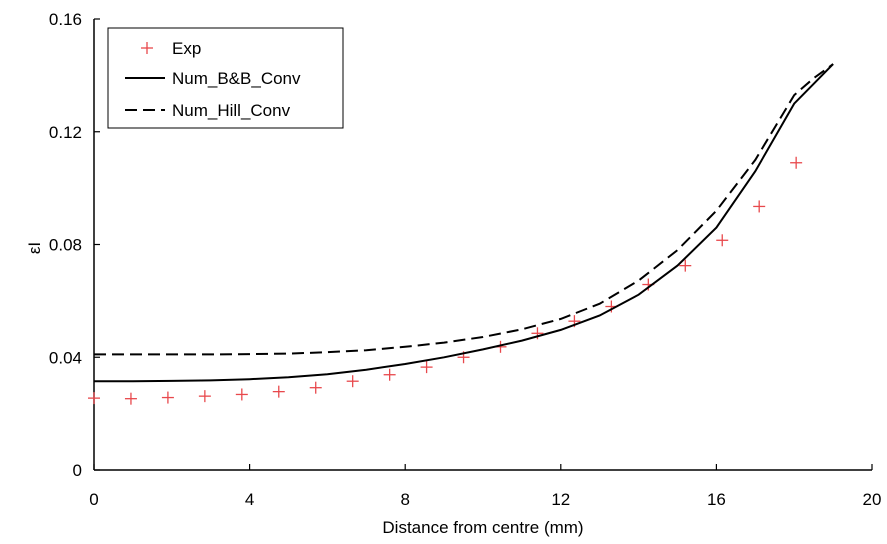  Describe the element at coordinates (560, 499) in the screenshot. I see `x-tick-label: 12` at that location.